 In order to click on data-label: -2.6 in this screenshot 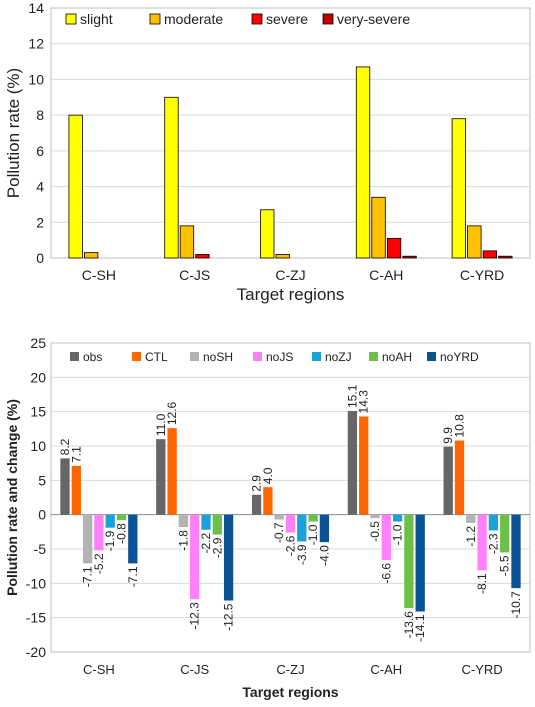, I will do `click(291, 545)`.